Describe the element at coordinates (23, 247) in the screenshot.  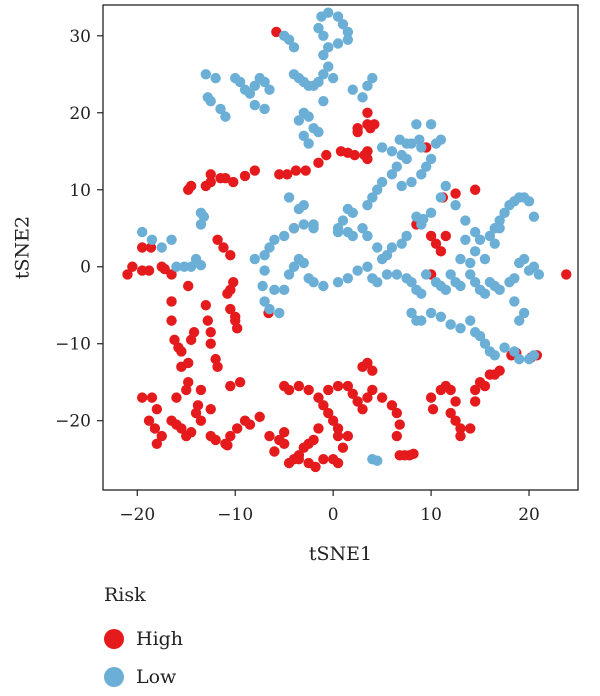
I see `y-axis-title: tSNE2` at that location.